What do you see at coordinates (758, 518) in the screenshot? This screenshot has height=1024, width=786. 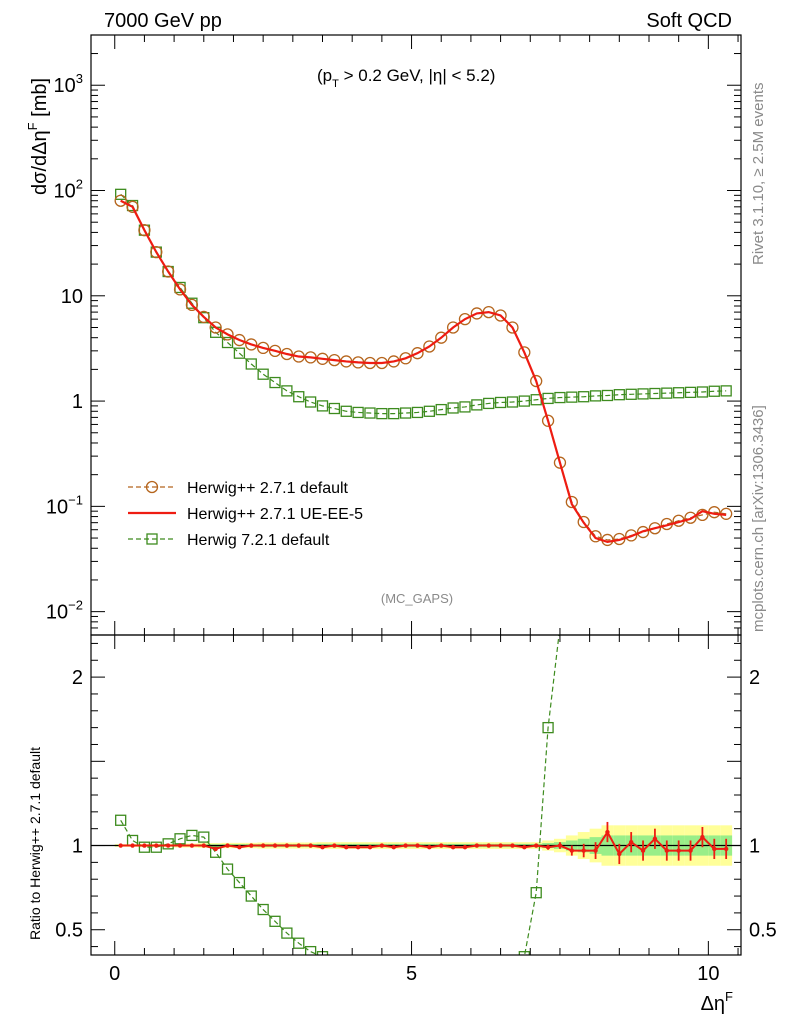 I see `mcplots-label: mcplots.cern.ch [arXiv:1306.3436]` at bounding box center [758, 518].